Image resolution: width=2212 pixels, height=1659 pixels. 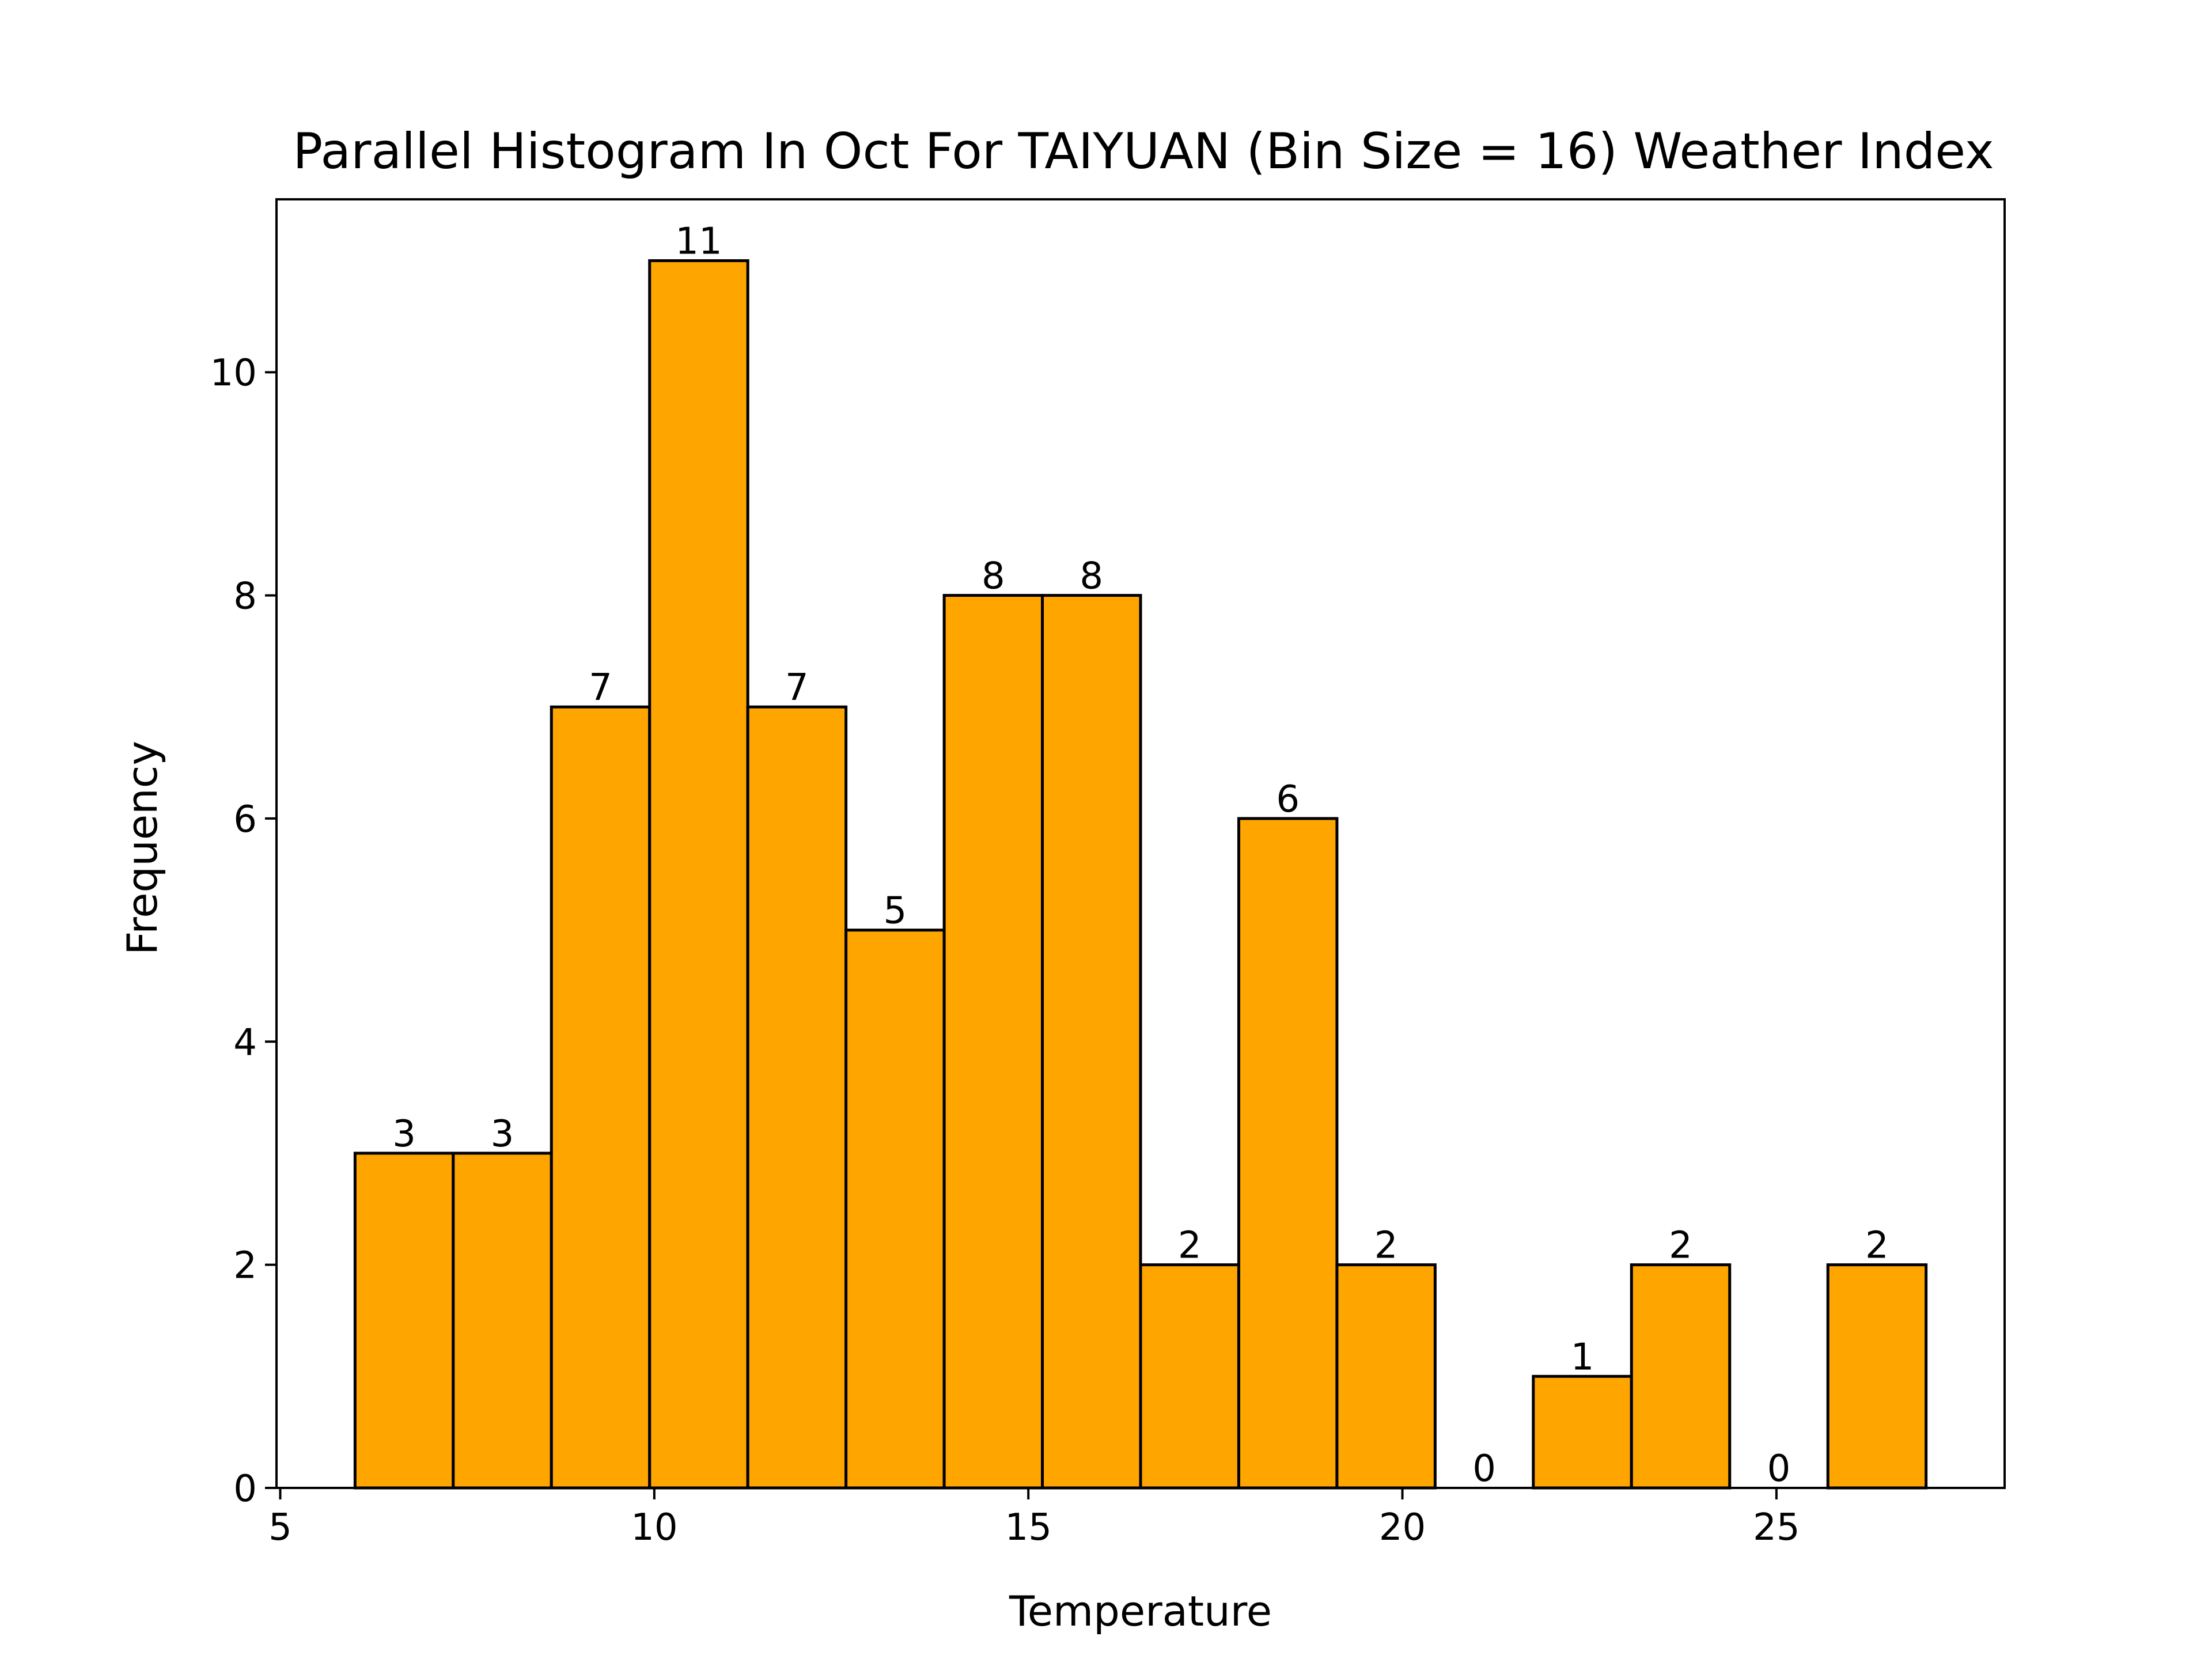 I want to click on y-tick-label: 2, so click(x=245, y=1266).